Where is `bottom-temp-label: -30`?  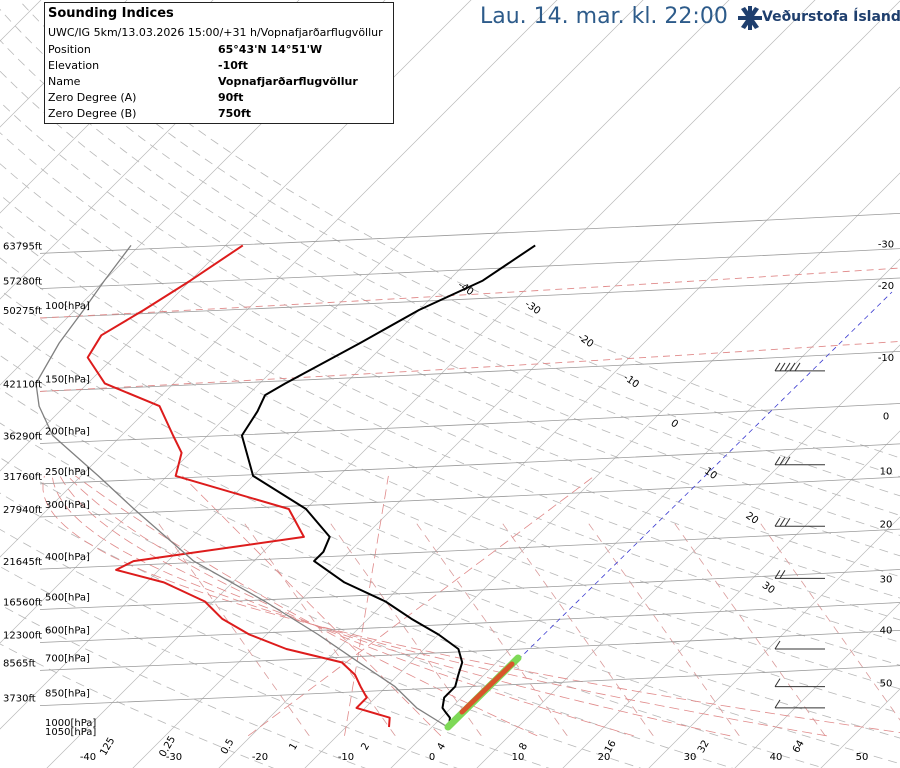 bottom-temp-label: -30 is located at coordinates (174, 757).